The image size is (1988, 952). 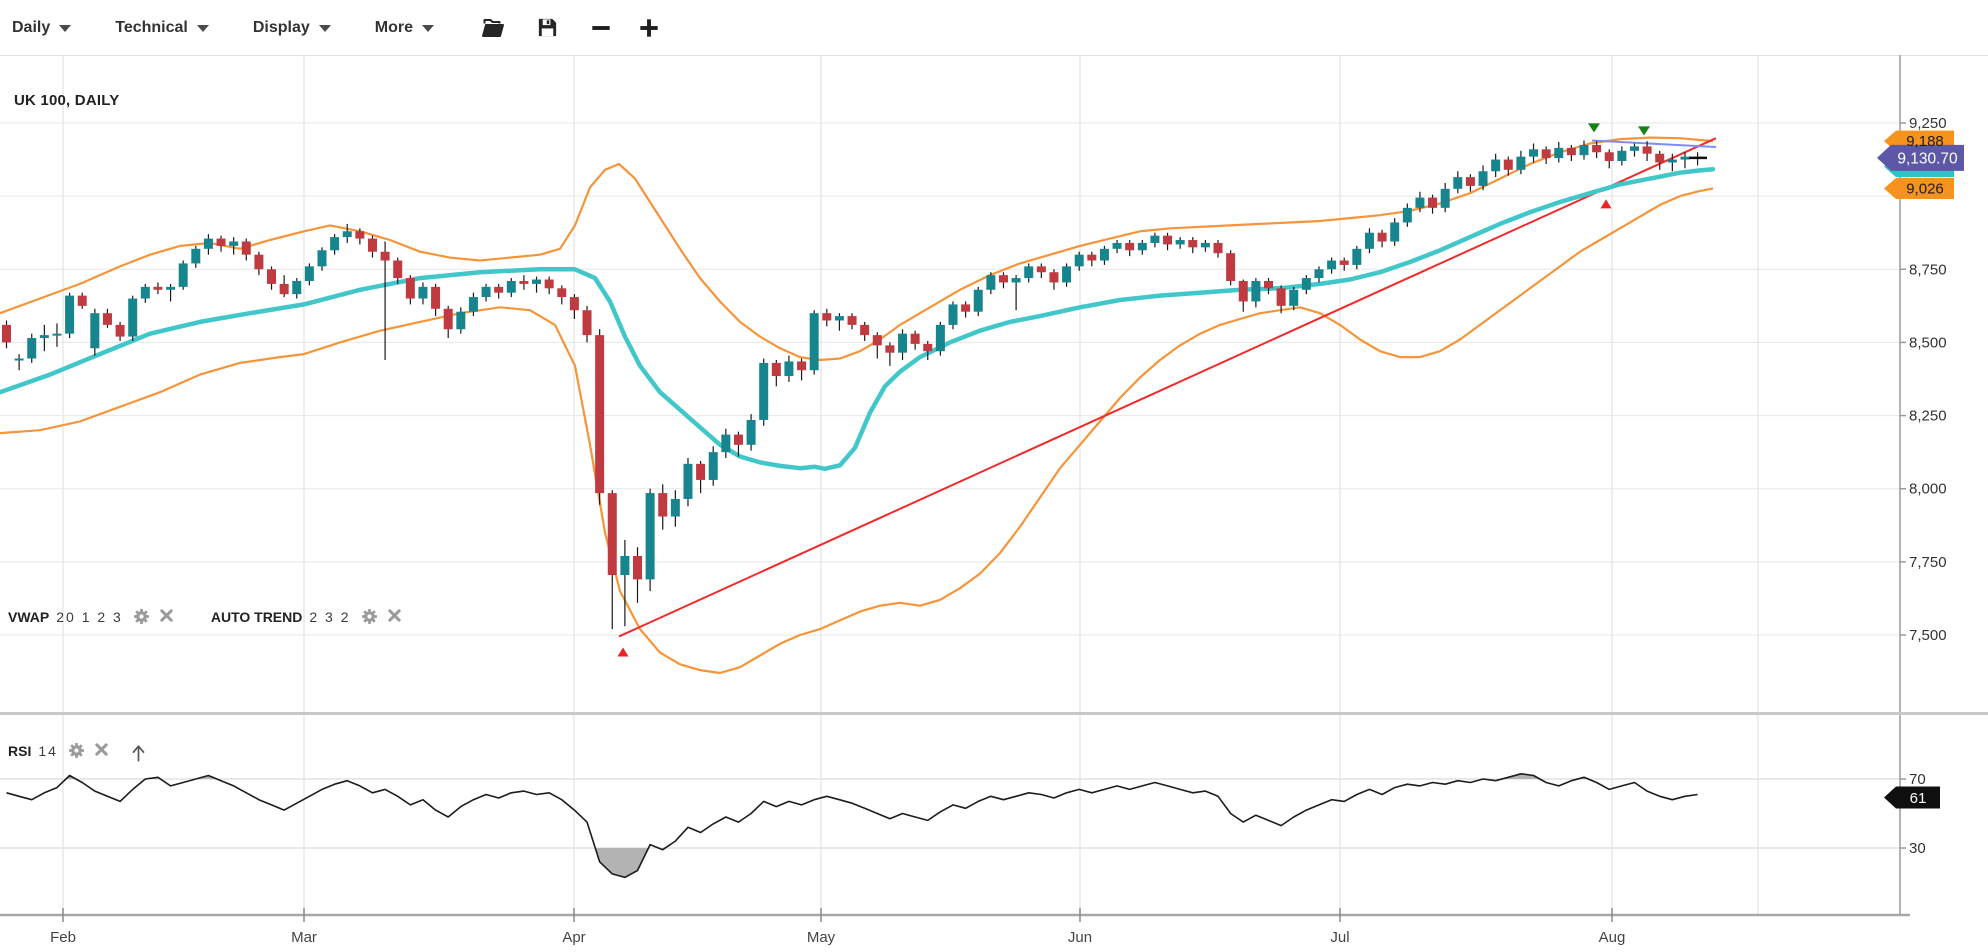 I want to click on auto-trend-resistance-line, so click(x=1654, y=143).